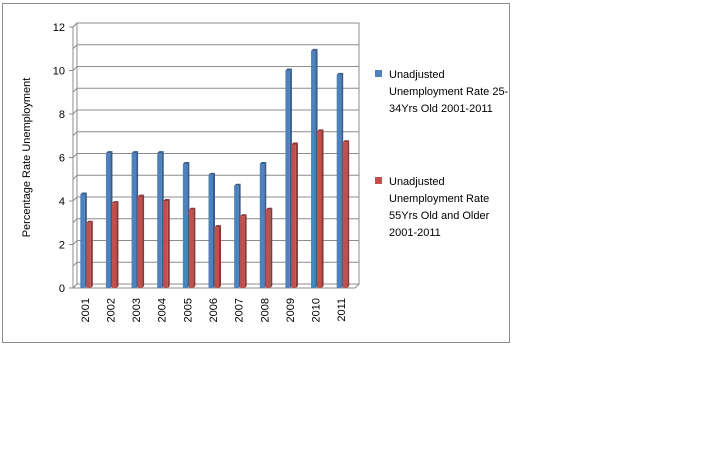 The width and height of the screenshot is (720, 450). Describe the element at coordinates (348, 214) in the screenshot. I see `bar-side-series-b-2011` at that location.